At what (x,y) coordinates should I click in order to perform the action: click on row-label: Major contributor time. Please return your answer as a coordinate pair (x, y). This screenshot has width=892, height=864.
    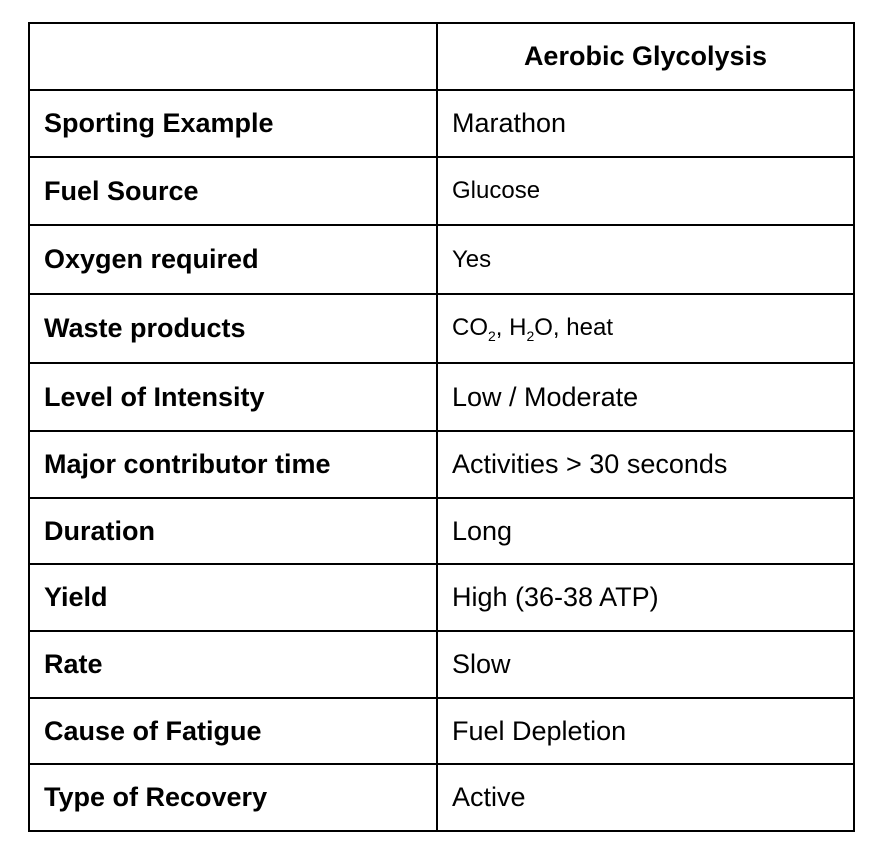
    Looking at the image, I should click on (233, 464).